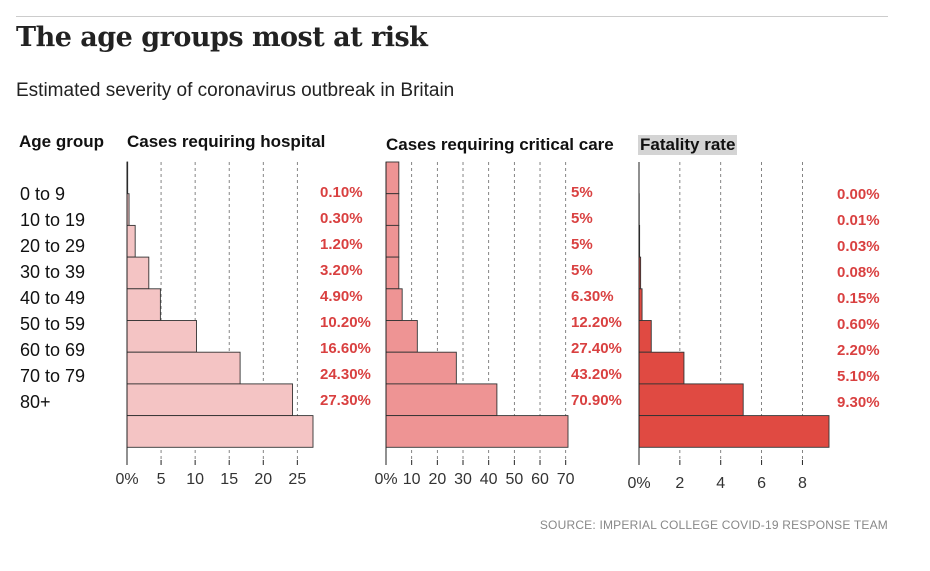 The width and height of the screenshot is (930, 571). Describe the element at coordinates (126, 479) in the screenshot. I see `hospital-tick-label-0: 0%` at that location.